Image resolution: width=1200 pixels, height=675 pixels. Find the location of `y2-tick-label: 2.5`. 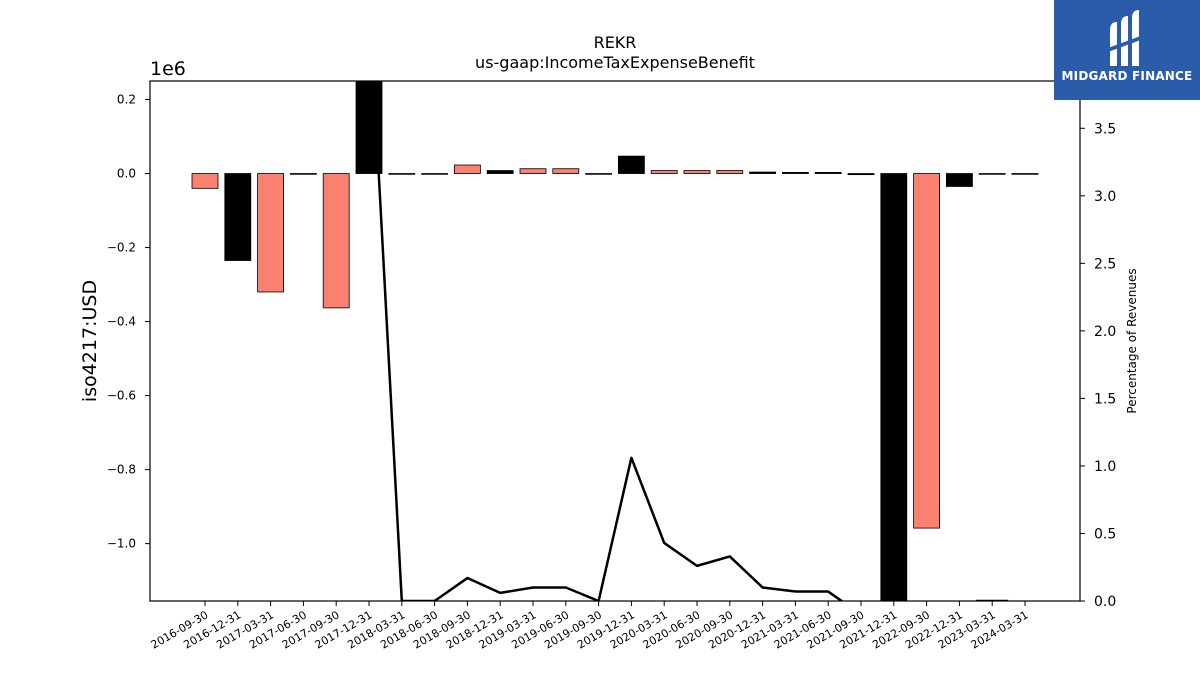

y2-tick-label: 2.5 is located at coordinates (1105, 264).